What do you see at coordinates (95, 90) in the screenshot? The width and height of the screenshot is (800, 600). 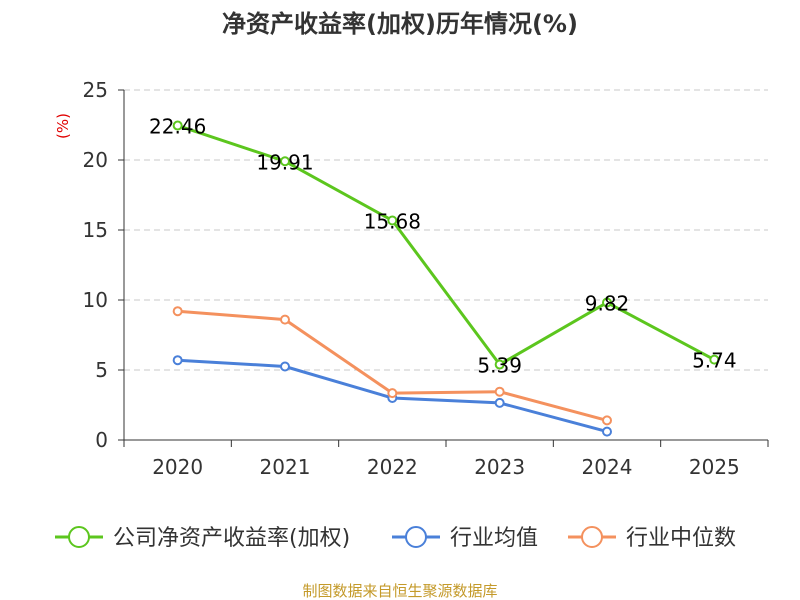 I see `y-tick-label: 25` at bounding box center [95, 90].